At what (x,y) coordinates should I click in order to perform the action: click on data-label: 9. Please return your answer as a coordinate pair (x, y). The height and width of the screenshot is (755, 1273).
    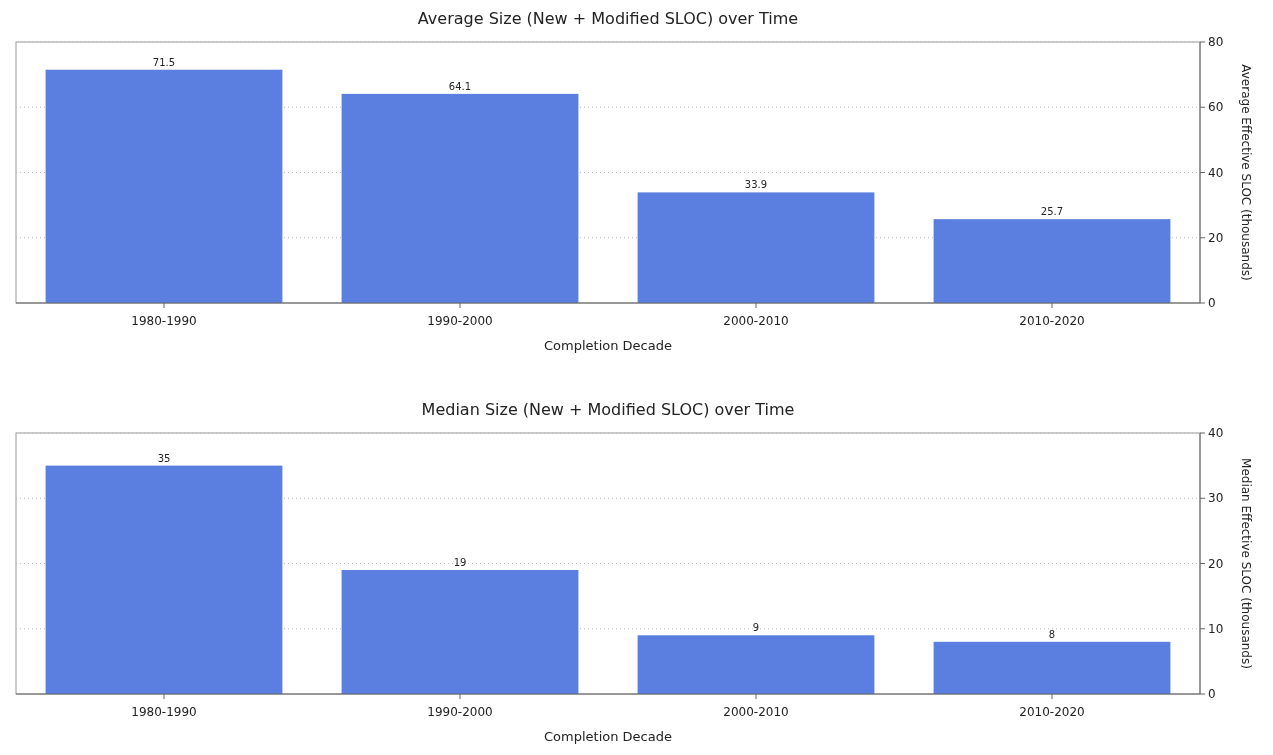
    Looking at the image, I should click on (756, 628).